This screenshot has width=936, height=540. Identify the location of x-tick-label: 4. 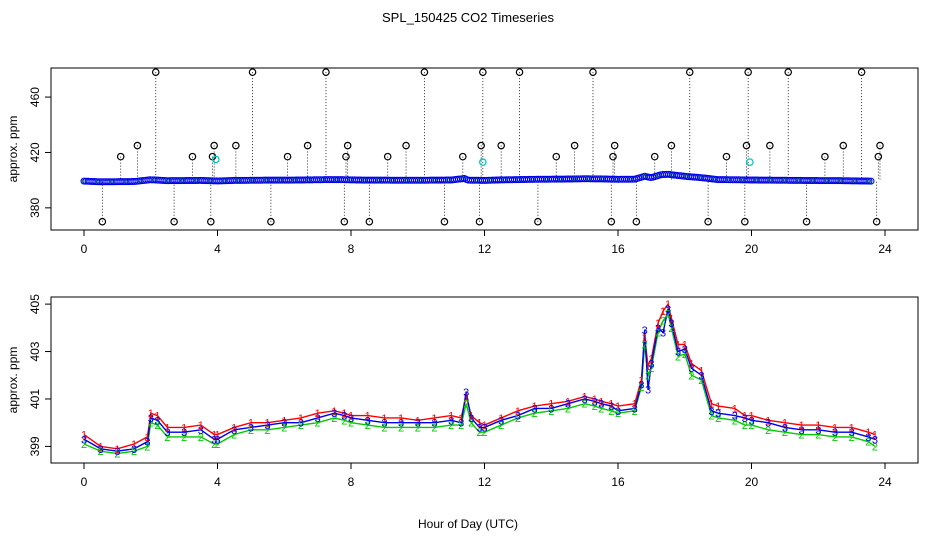
(217, 249).